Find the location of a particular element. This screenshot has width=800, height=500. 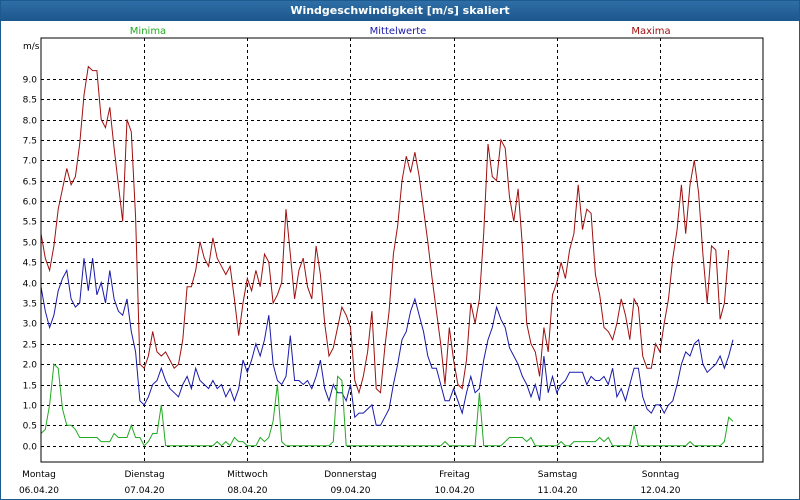

y-tick-label: 8.5 is located at coordinates (30, 101).